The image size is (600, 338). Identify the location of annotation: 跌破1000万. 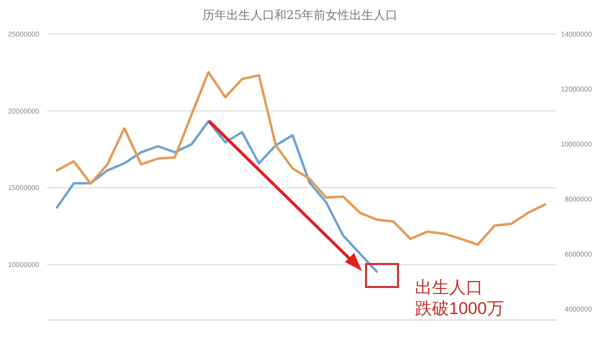
(459, 308).